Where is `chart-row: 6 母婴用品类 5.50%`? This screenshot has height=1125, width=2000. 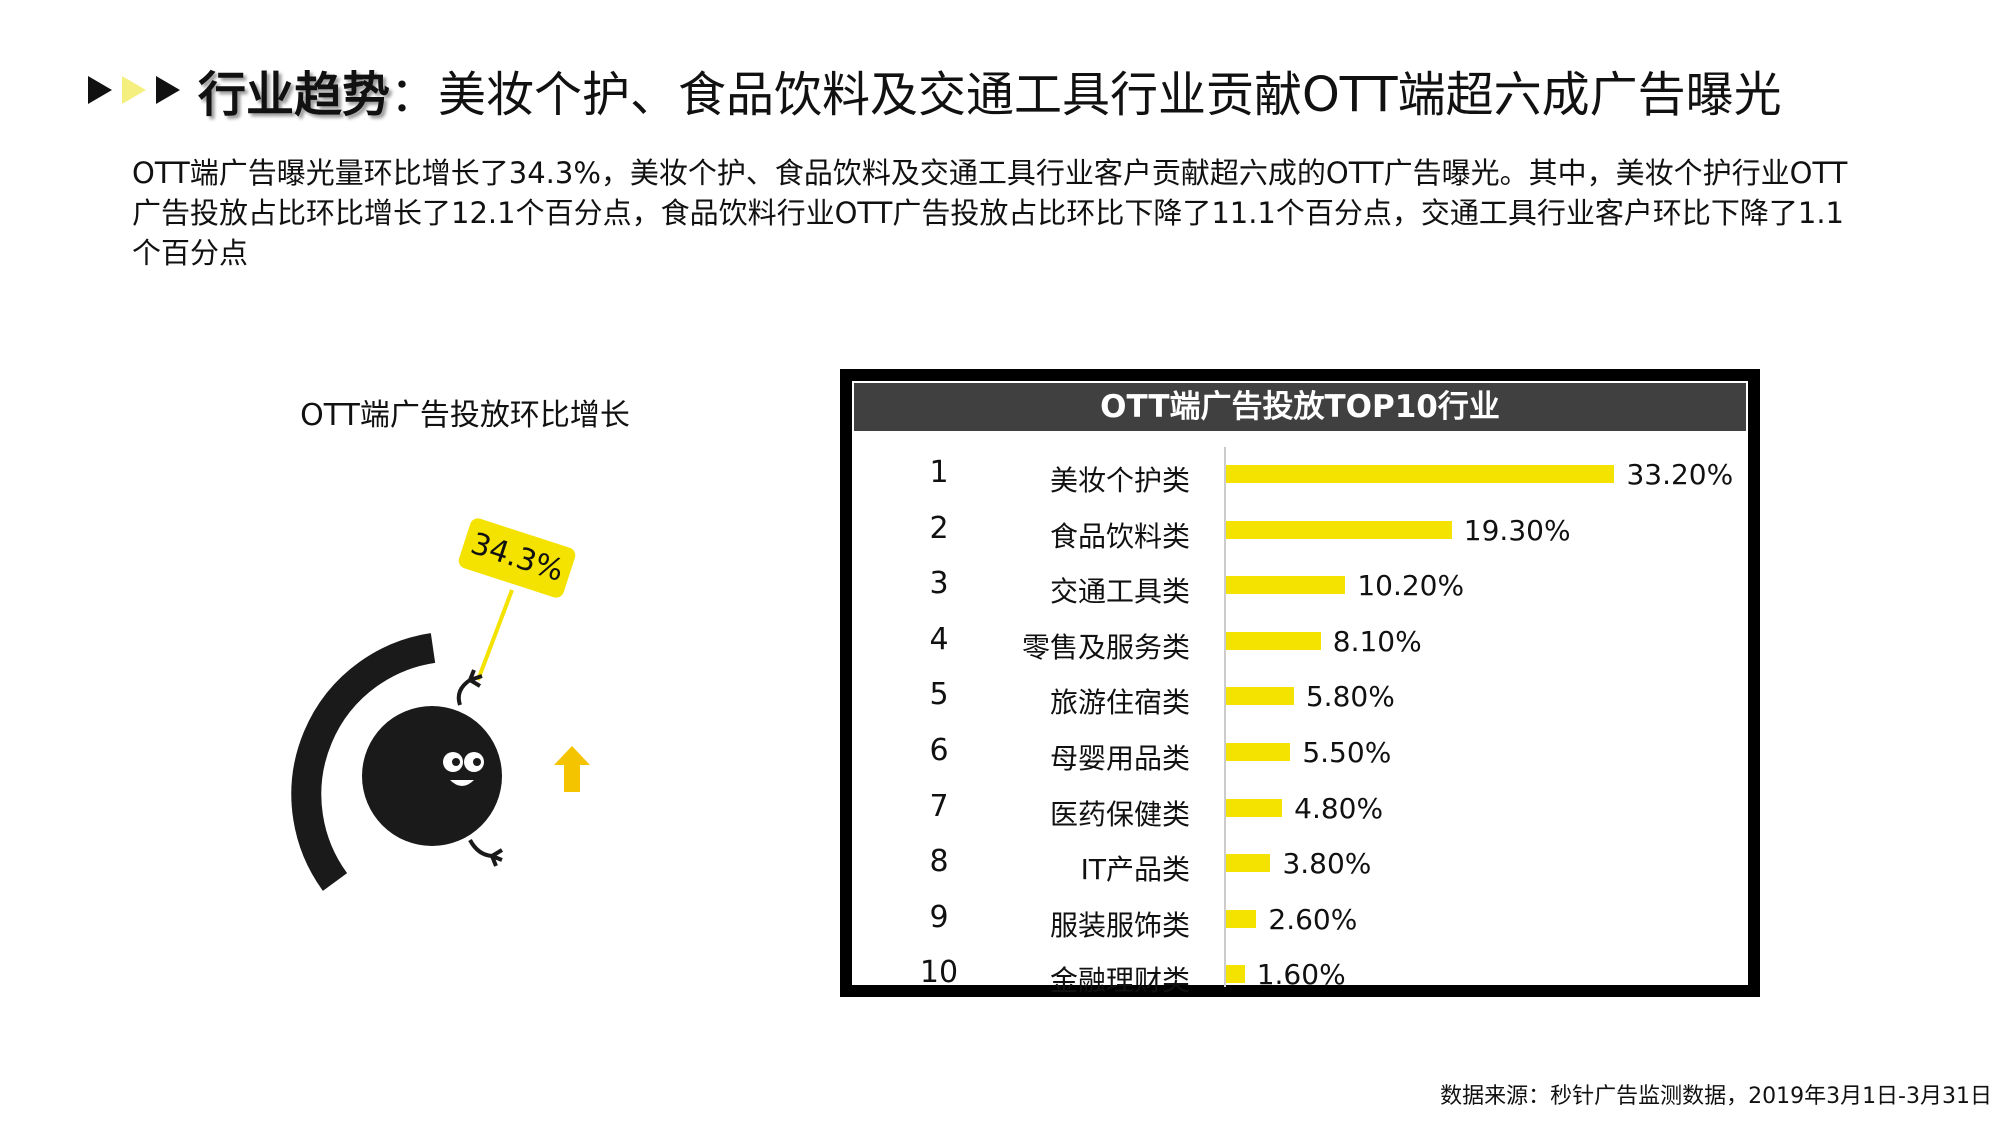 chart-row: 6 母婴用品类 5.50% is located at coordinates (1300, 752).